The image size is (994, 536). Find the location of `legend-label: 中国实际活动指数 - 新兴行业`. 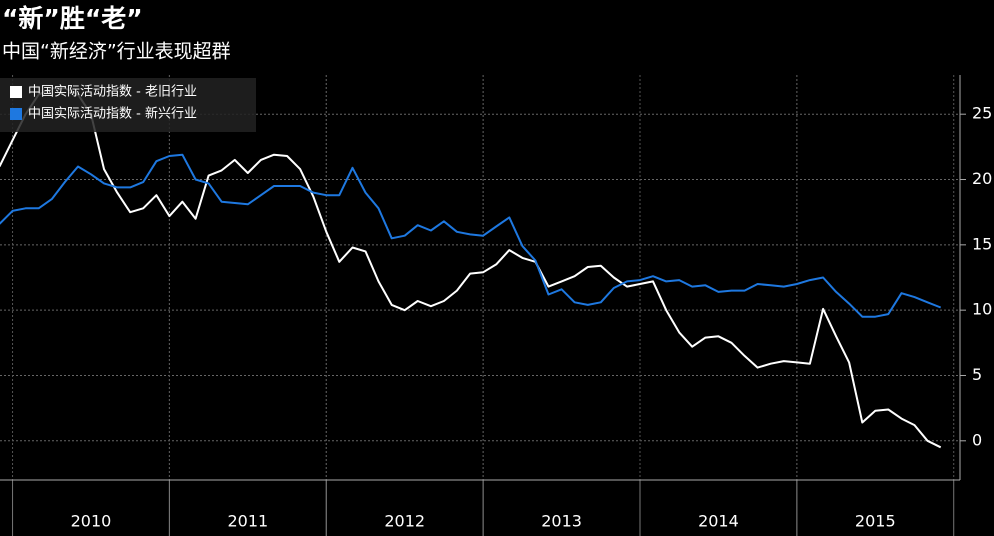

legend-label: 中国实际活动指数 - 新兴行业 is located at coordinates (112, 114).